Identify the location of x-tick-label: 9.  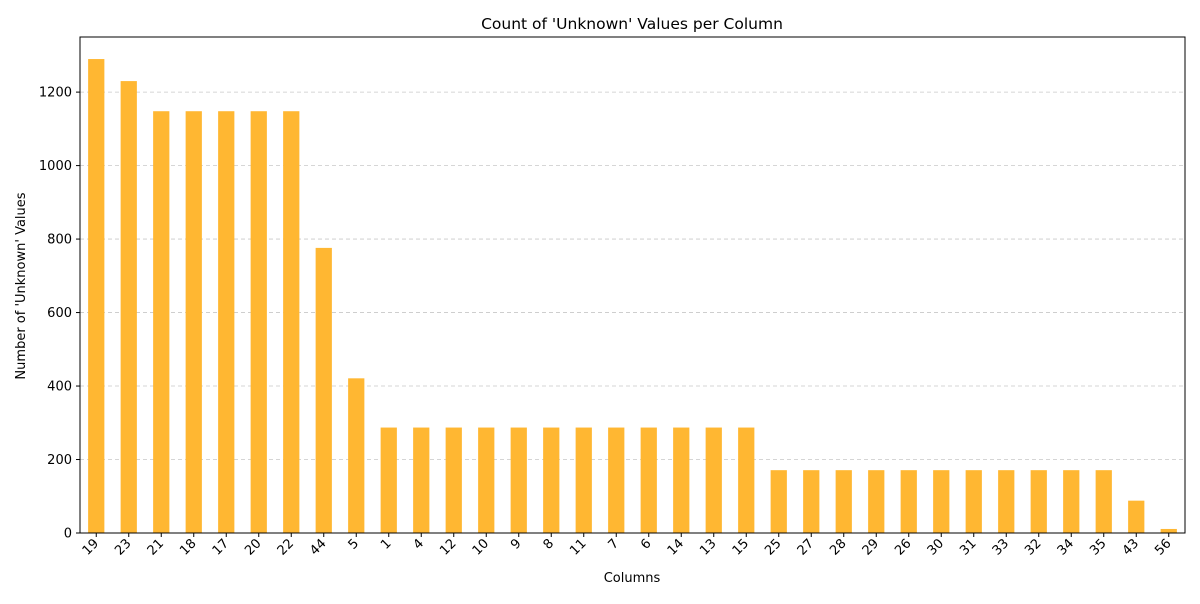
(516, 544).